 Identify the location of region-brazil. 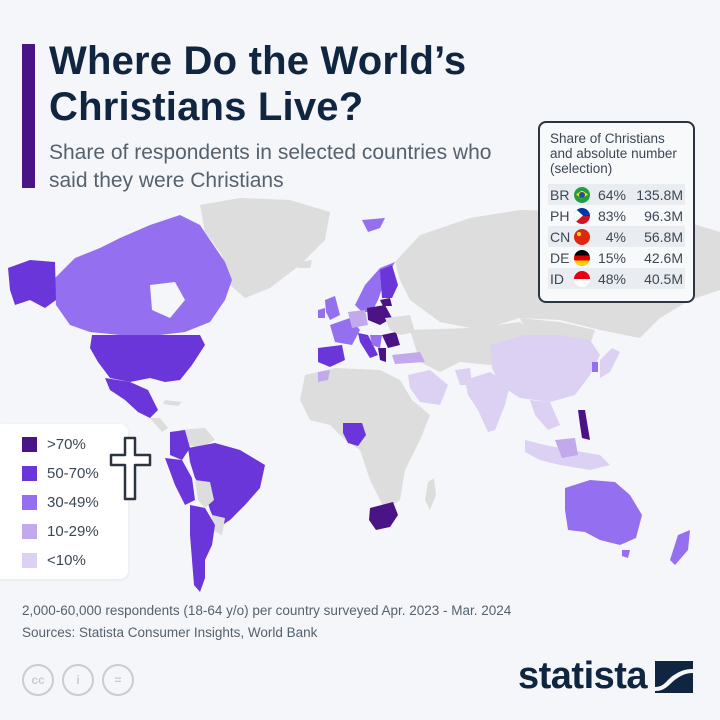
(226, 485).